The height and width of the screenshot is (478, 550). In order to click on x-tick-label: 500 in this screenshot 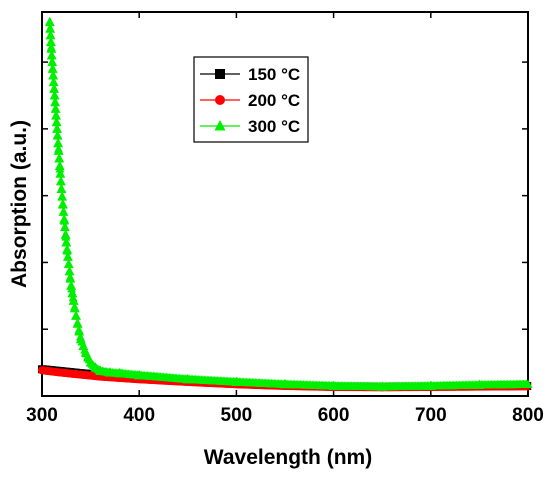, I will do `click(237, 415)`.